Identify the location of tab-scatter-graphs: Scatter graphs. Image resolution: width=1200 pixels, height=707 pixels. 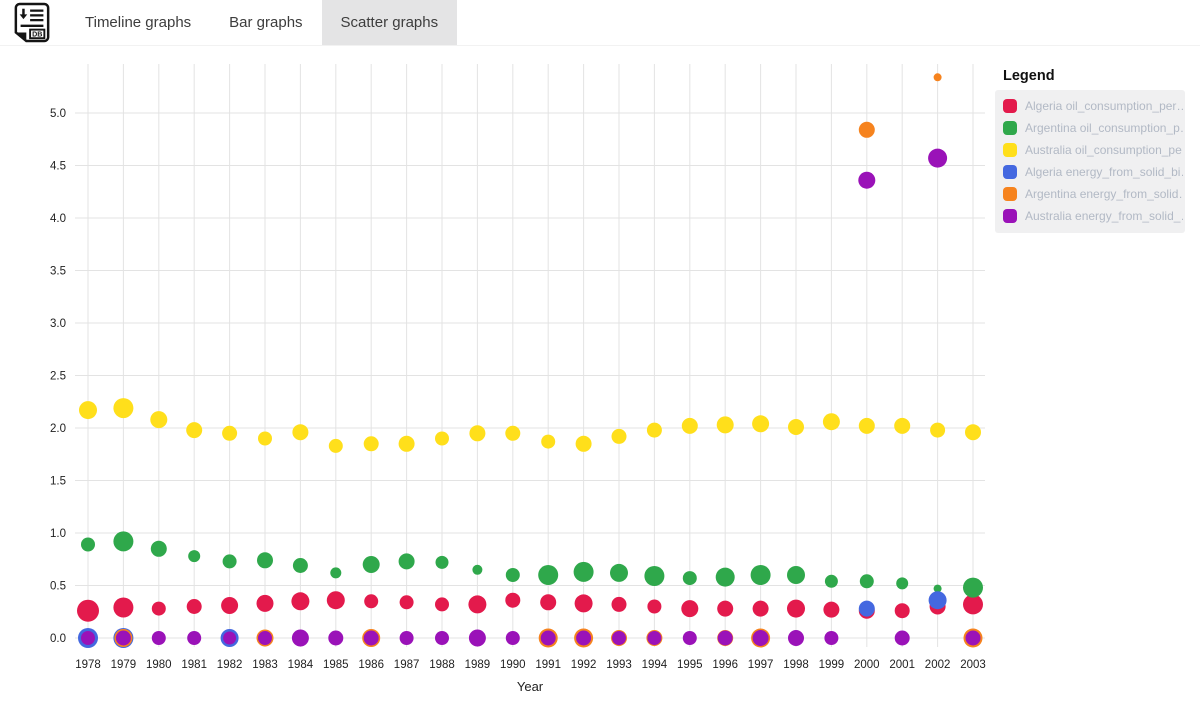
(389, 22).